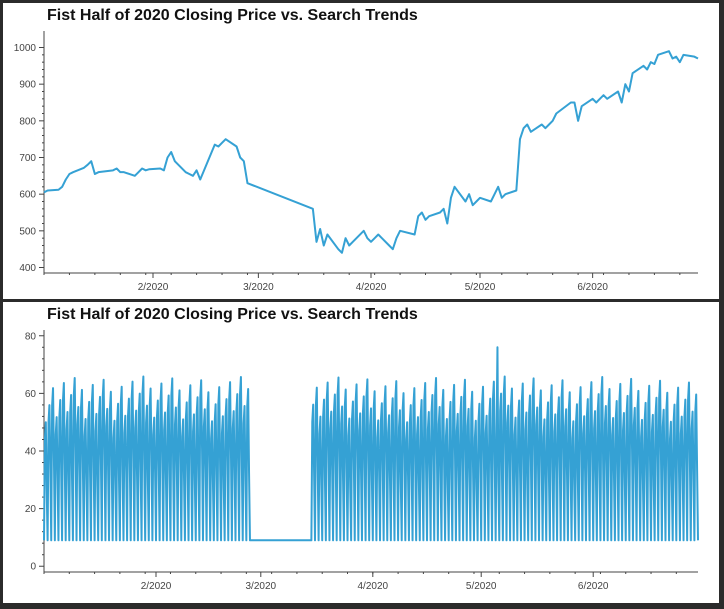 This screenshot has width=724, height=609. I want to click on chart-1-x-tick-label: 5/2020, so click(481, 586).